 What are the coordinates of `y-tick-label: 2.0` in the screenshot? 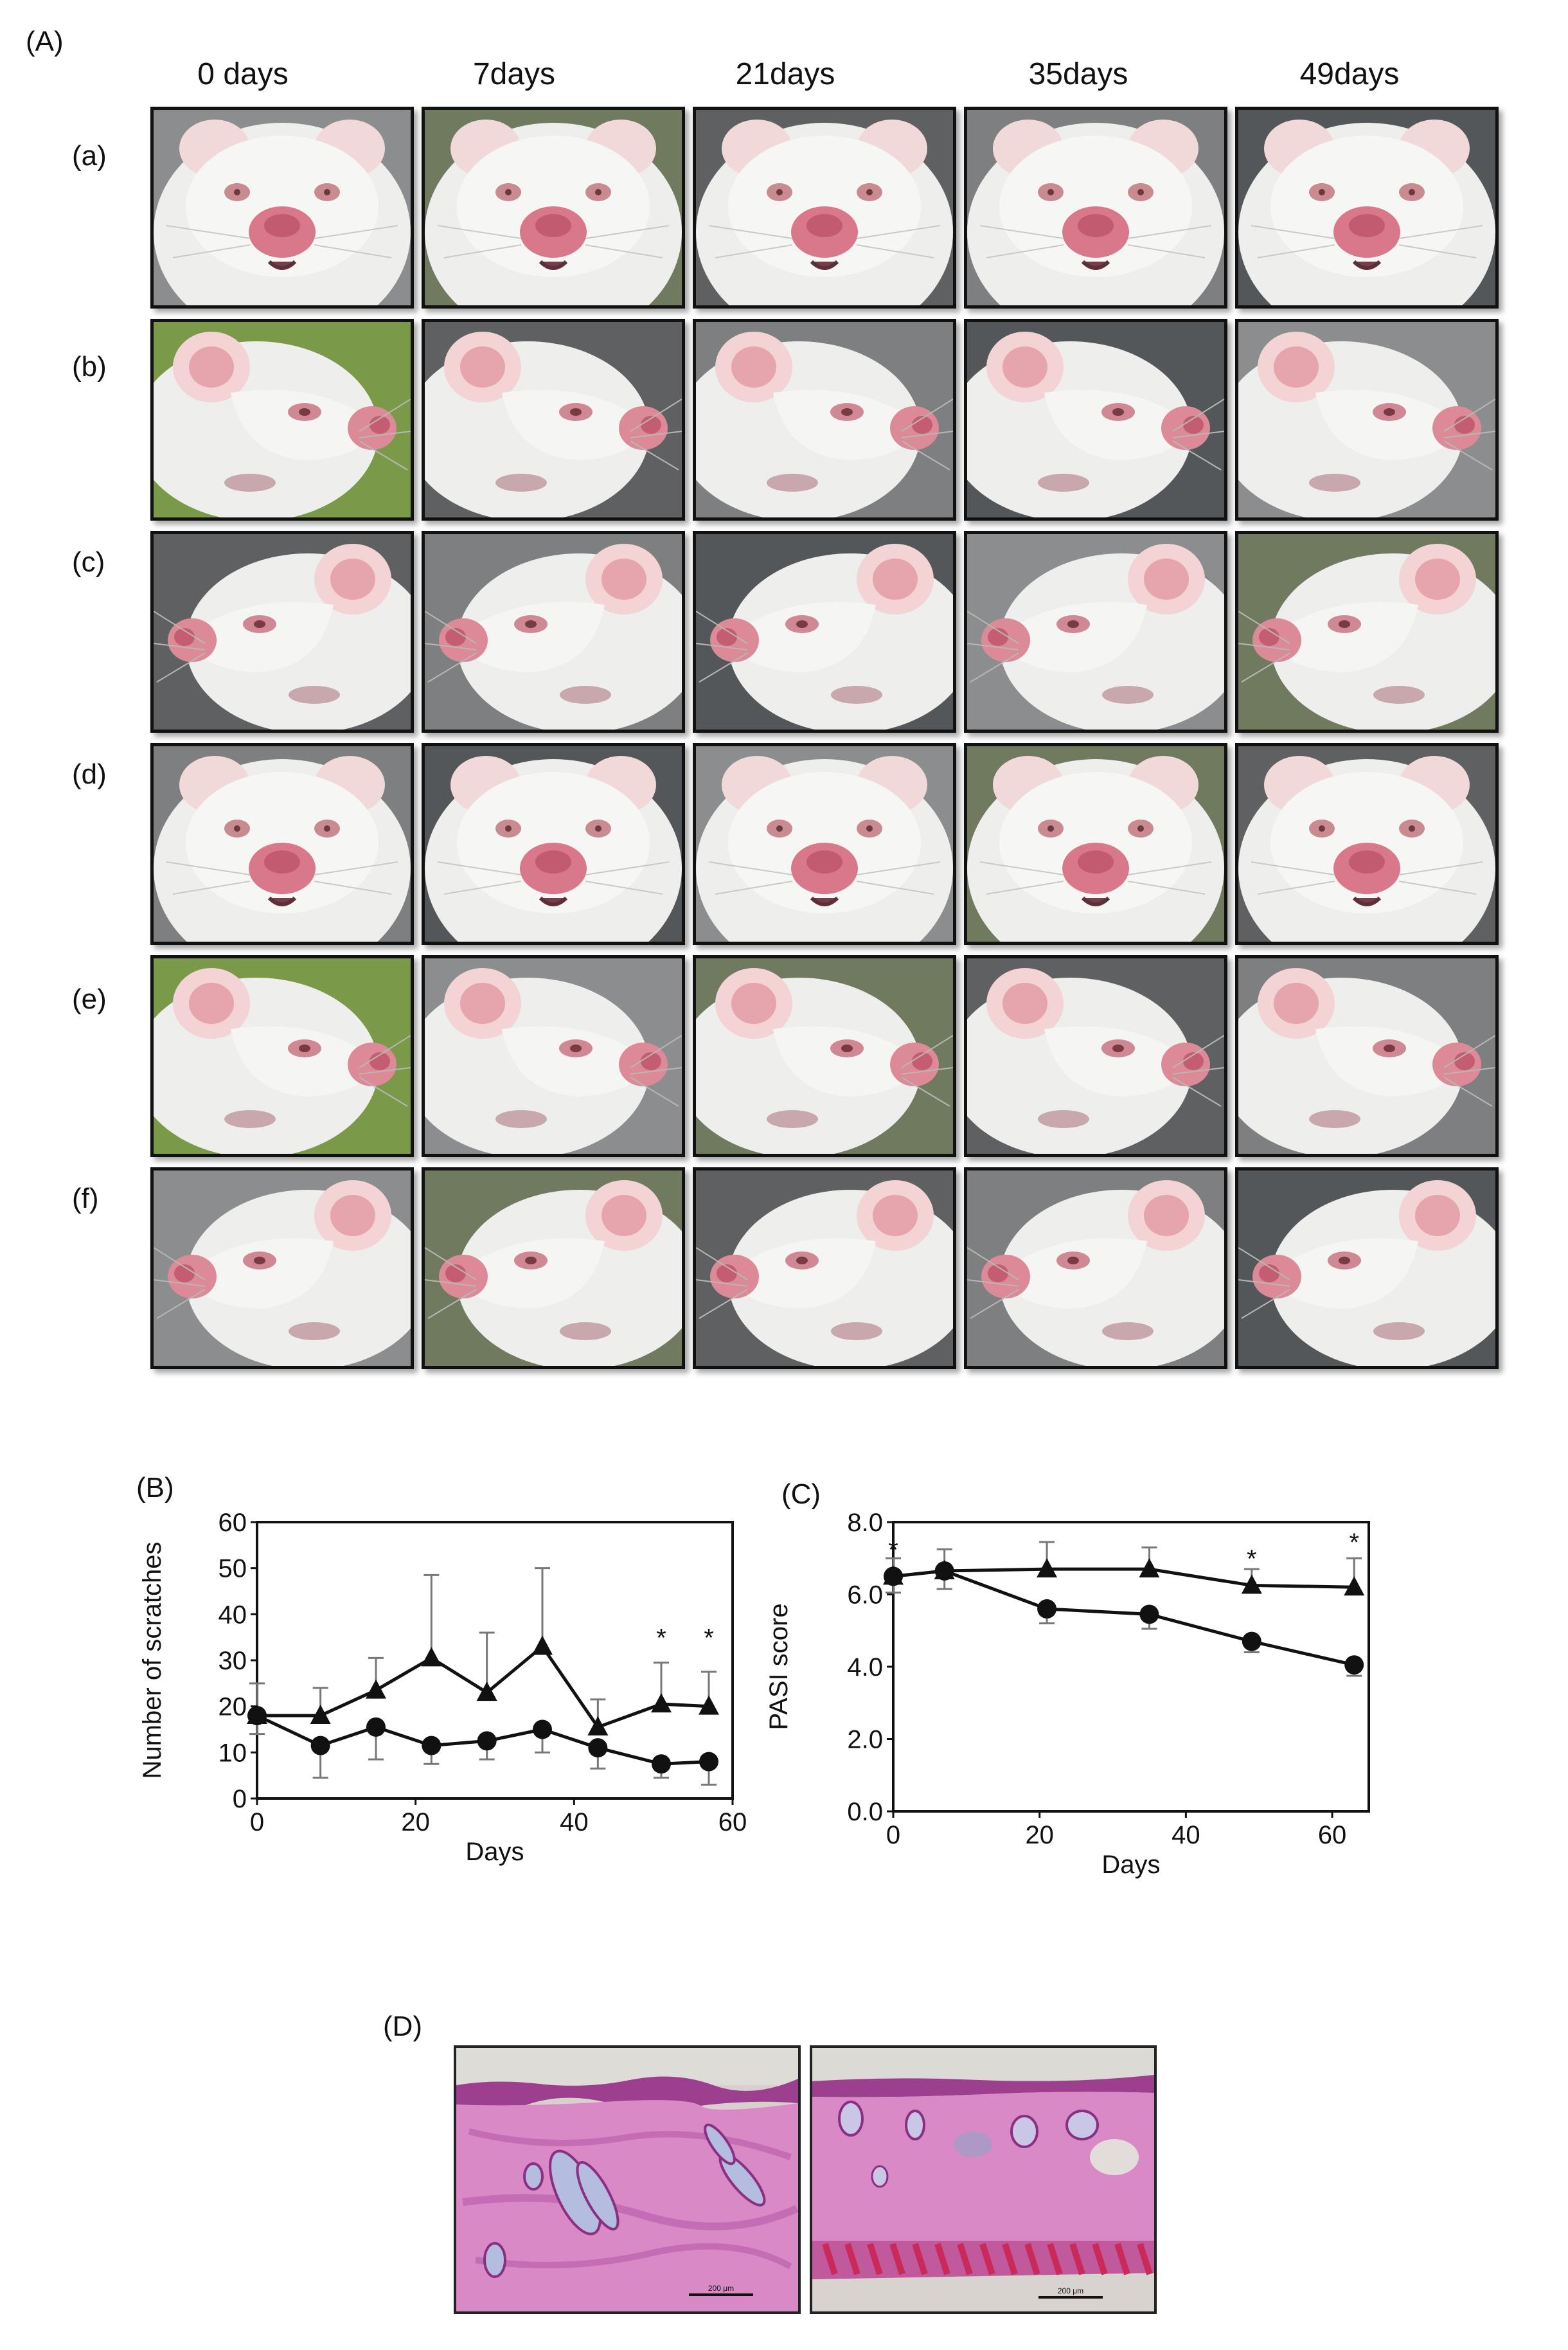 It's located at (865, 1740).